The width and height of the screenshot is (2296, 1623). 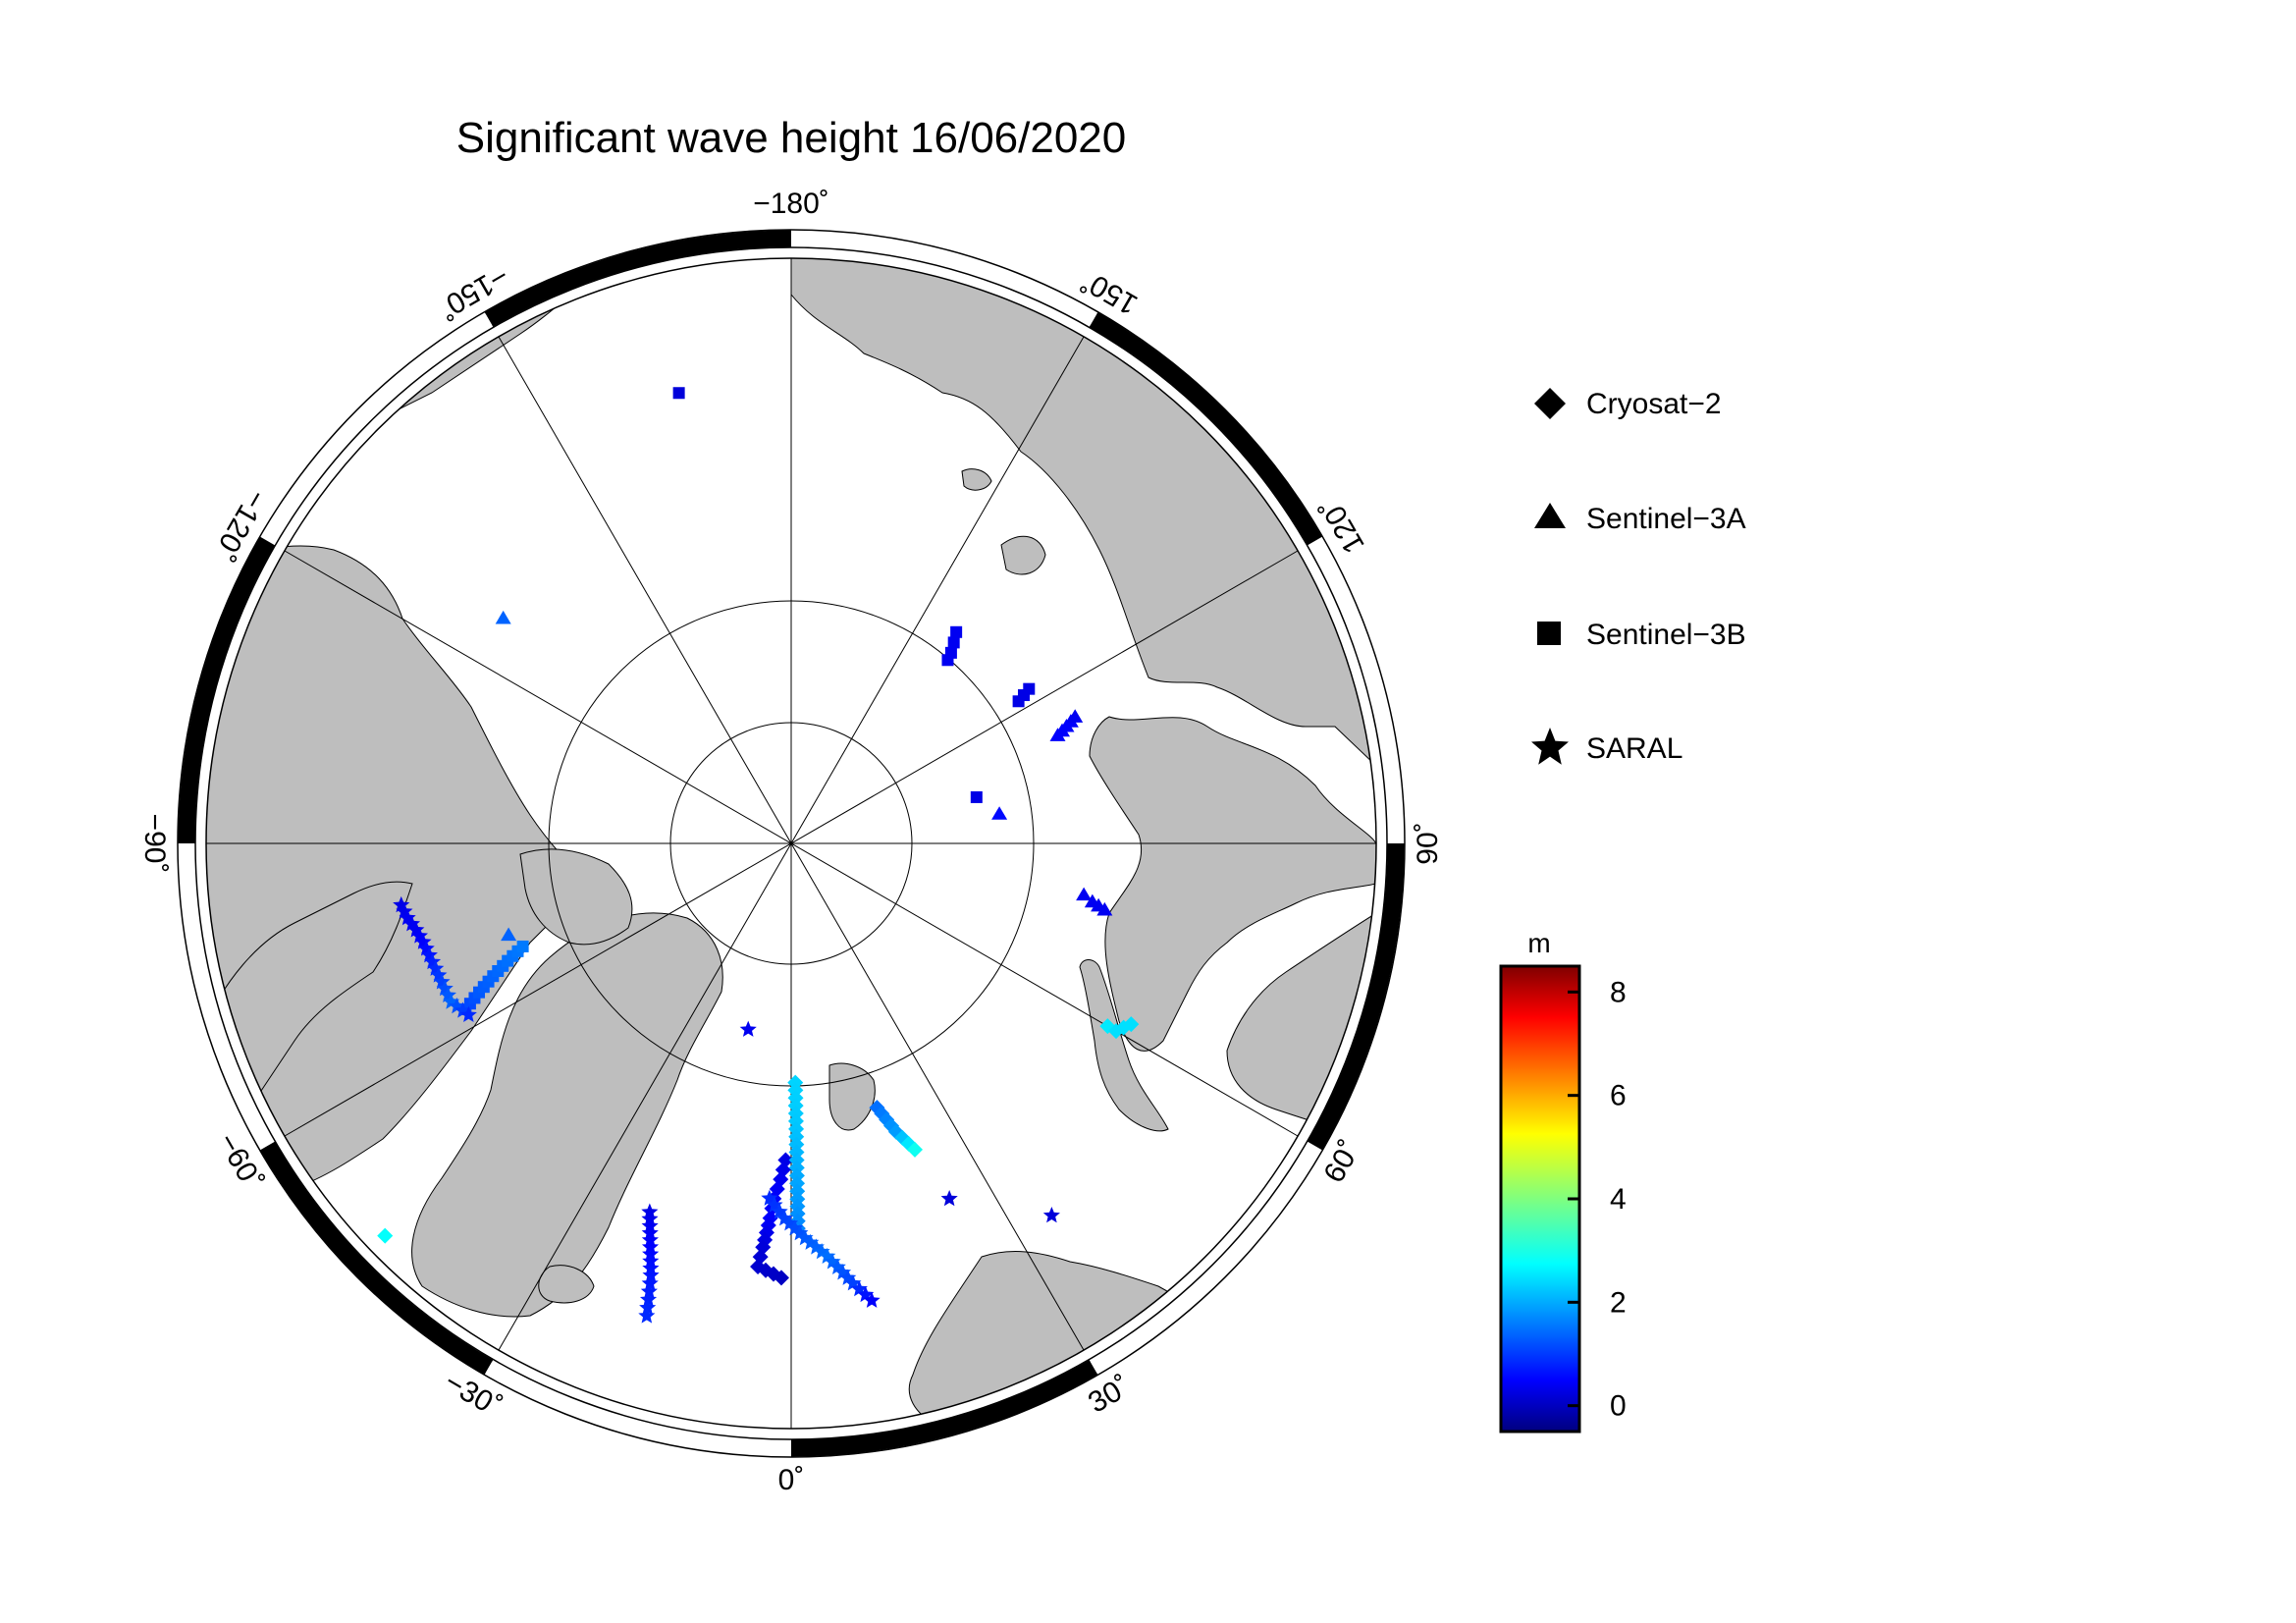 I want to click on land-siberia-central, so click(x=1232, y=884).